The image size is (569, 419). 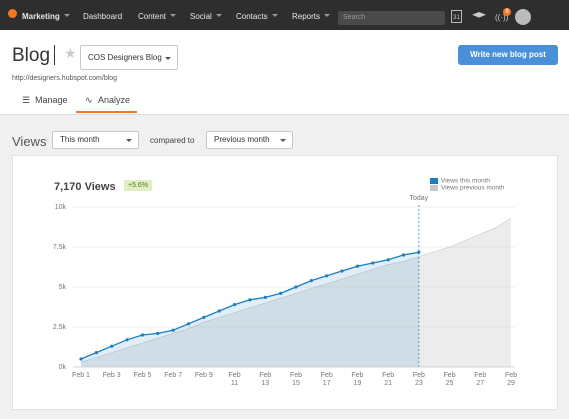 I want to click on y-tick-label: 2.5k, so click(x=60, y=327).